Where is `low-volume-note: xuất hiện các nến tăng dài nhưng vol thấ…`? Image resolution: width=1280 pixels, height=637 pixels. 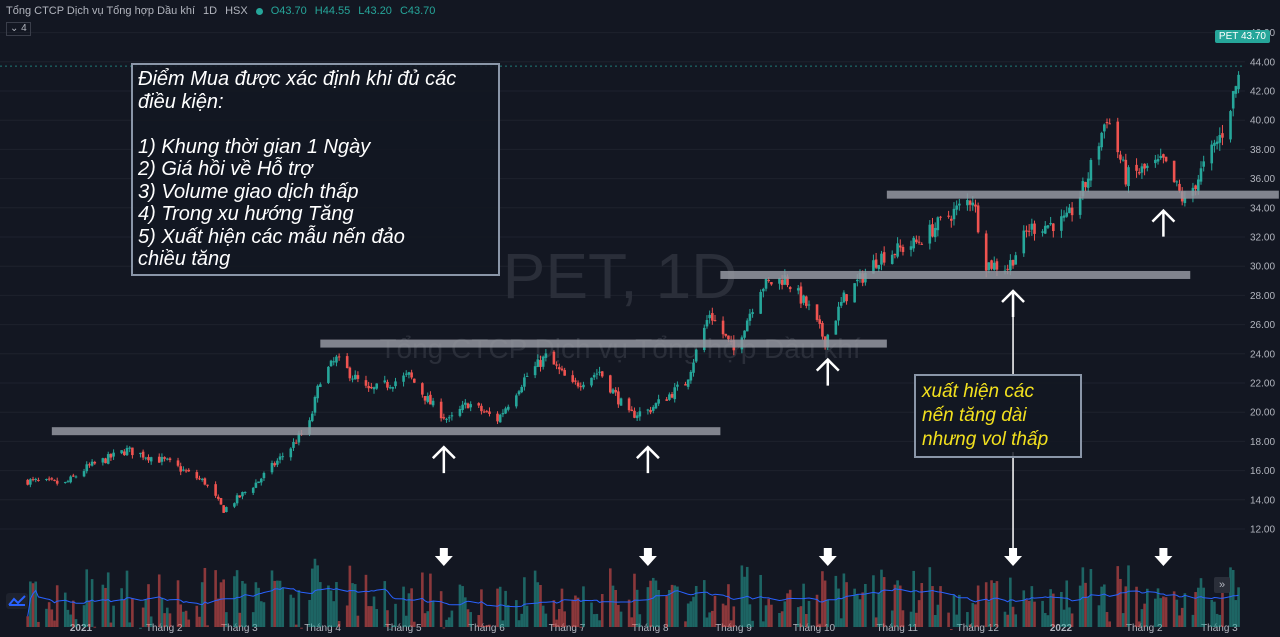
low-volume-note: xuất hiện các nến tăng dài nhưng vol thấ… is located at coordinates (998, 416).